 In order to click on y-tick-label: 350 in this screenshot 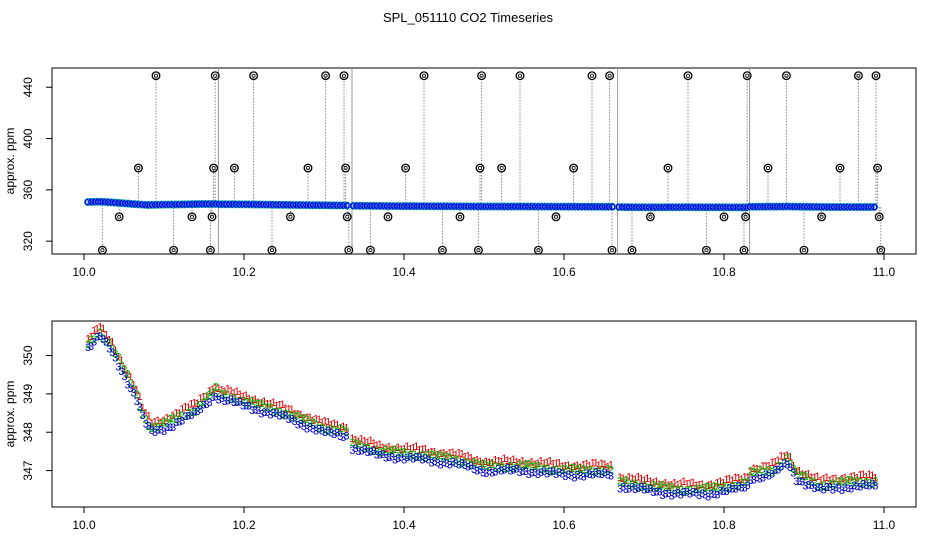, I will do `click(28, 355)`.